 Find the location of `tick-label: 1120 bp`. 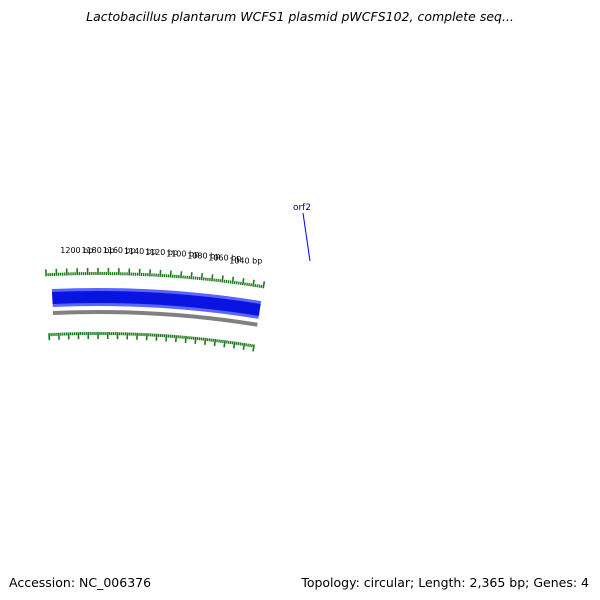

tick-label: 1120 bp is located at coordinates (161, 252).